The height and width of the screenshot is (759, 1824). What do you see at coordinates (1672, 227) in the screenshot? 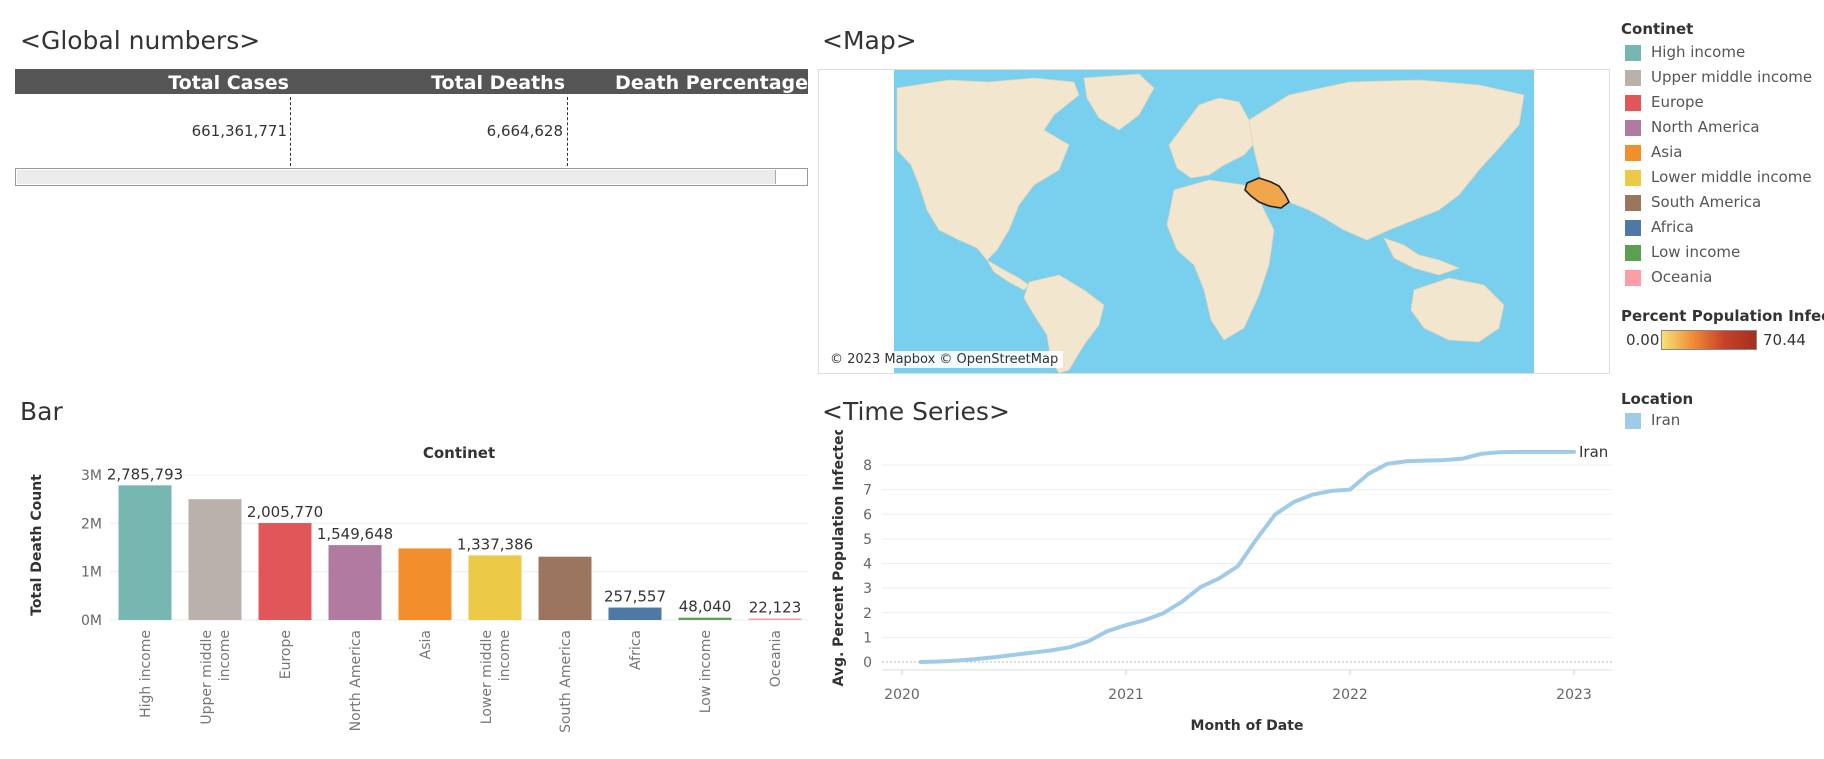
I see `legend-label: Africa` at bounding box center [1672, 227].